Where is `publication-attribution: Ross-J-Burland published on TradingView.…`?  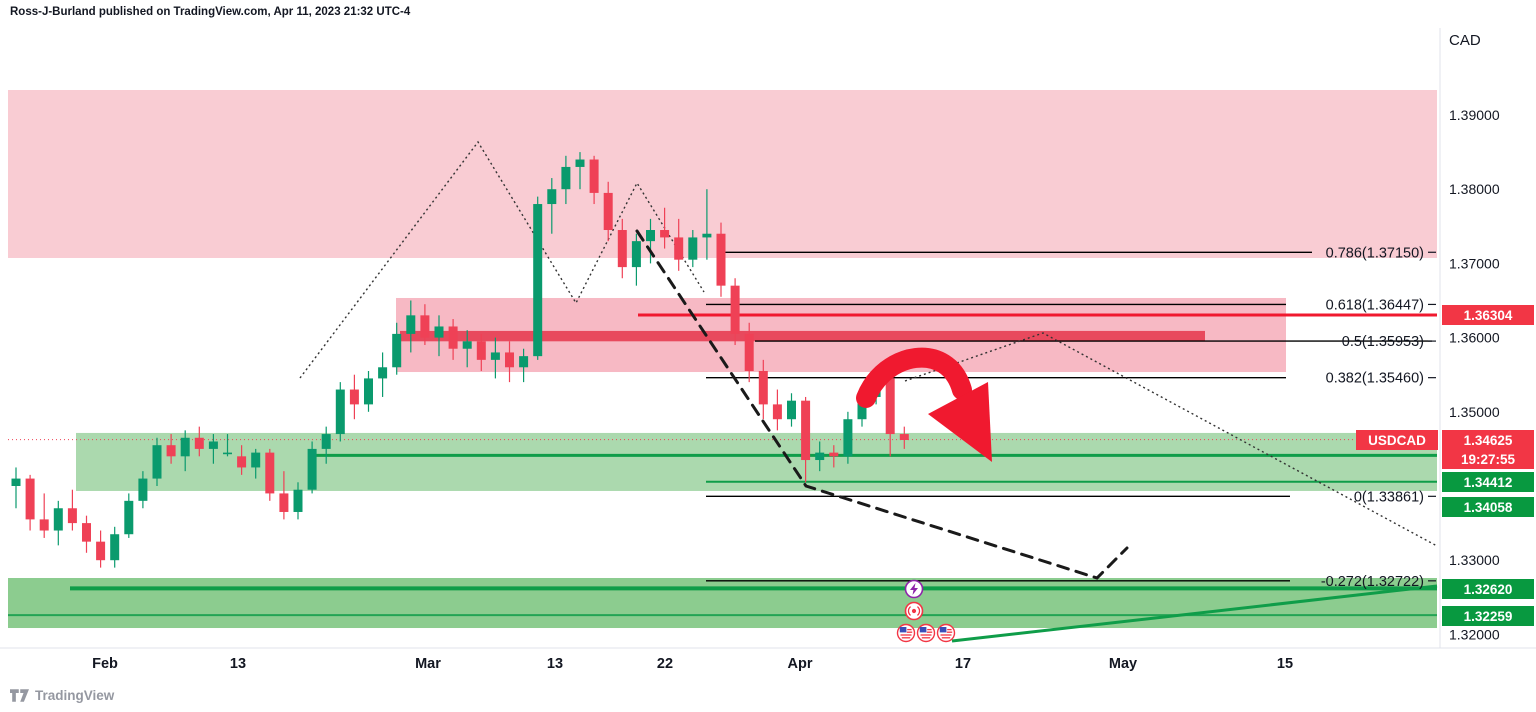
publication-attribution: Ross-J-Burland published on TradingView.… is located at coordinates (210, 12).